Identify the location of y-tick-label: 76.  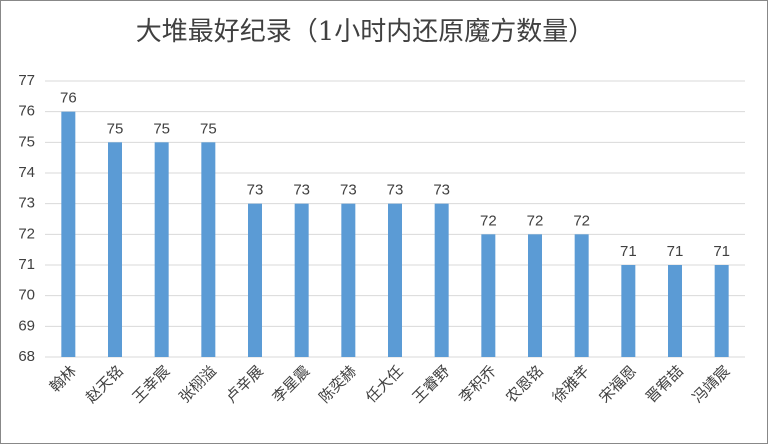
(26, 111).